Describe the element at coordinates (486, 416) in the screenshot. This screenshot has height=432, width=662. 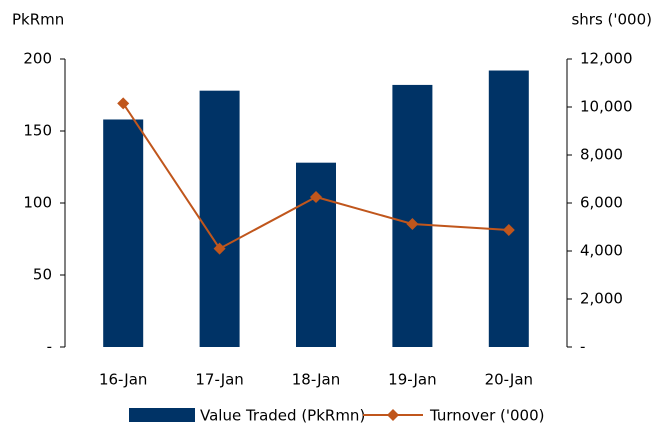
I see `legend-label: Turnover ('000)` at that location.